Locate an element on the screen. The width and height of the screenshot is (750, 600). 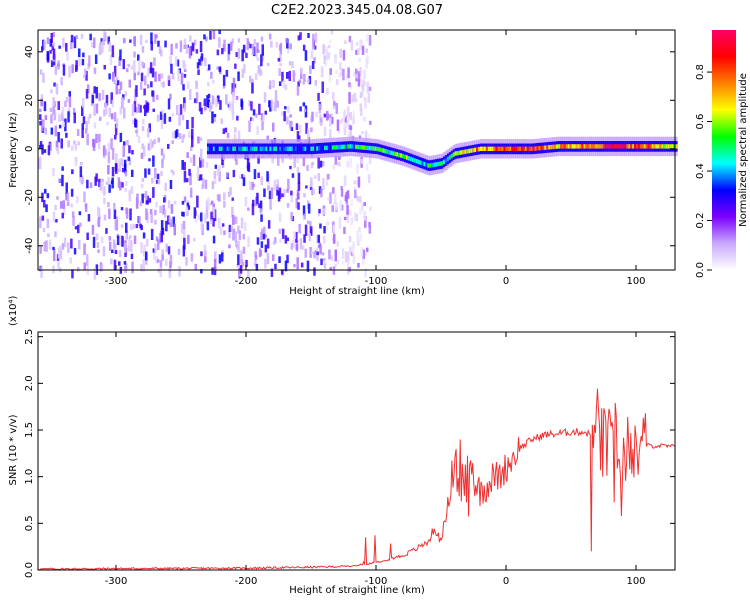
colorbar-tick-label: 0.6 is located at coordinates (700, 122).